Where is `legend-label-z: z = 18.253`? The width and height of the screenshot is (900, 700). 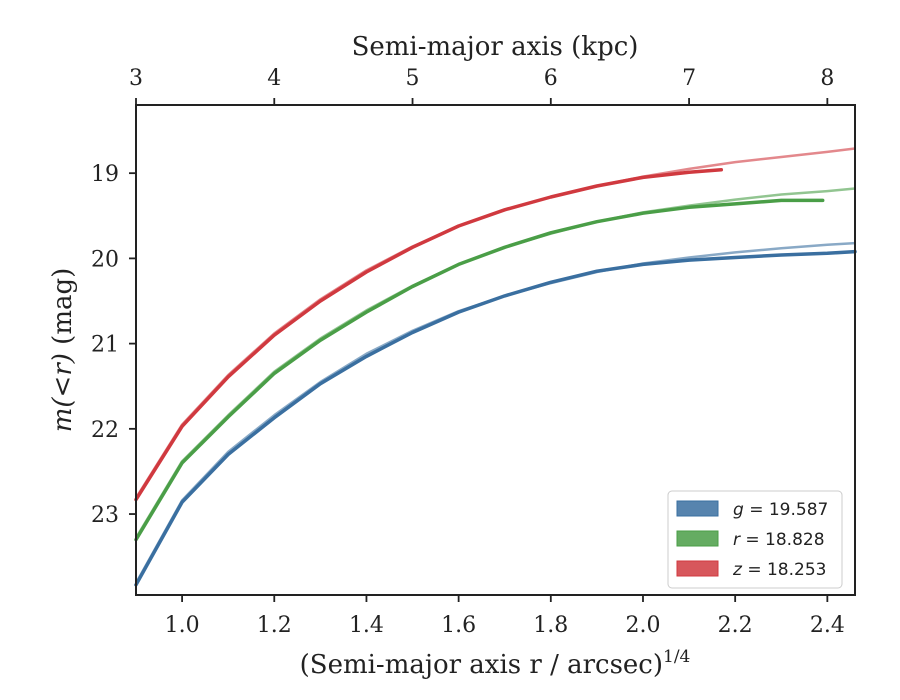
legend-label-z: z = 18.253 is located at coordinates (779, 570).